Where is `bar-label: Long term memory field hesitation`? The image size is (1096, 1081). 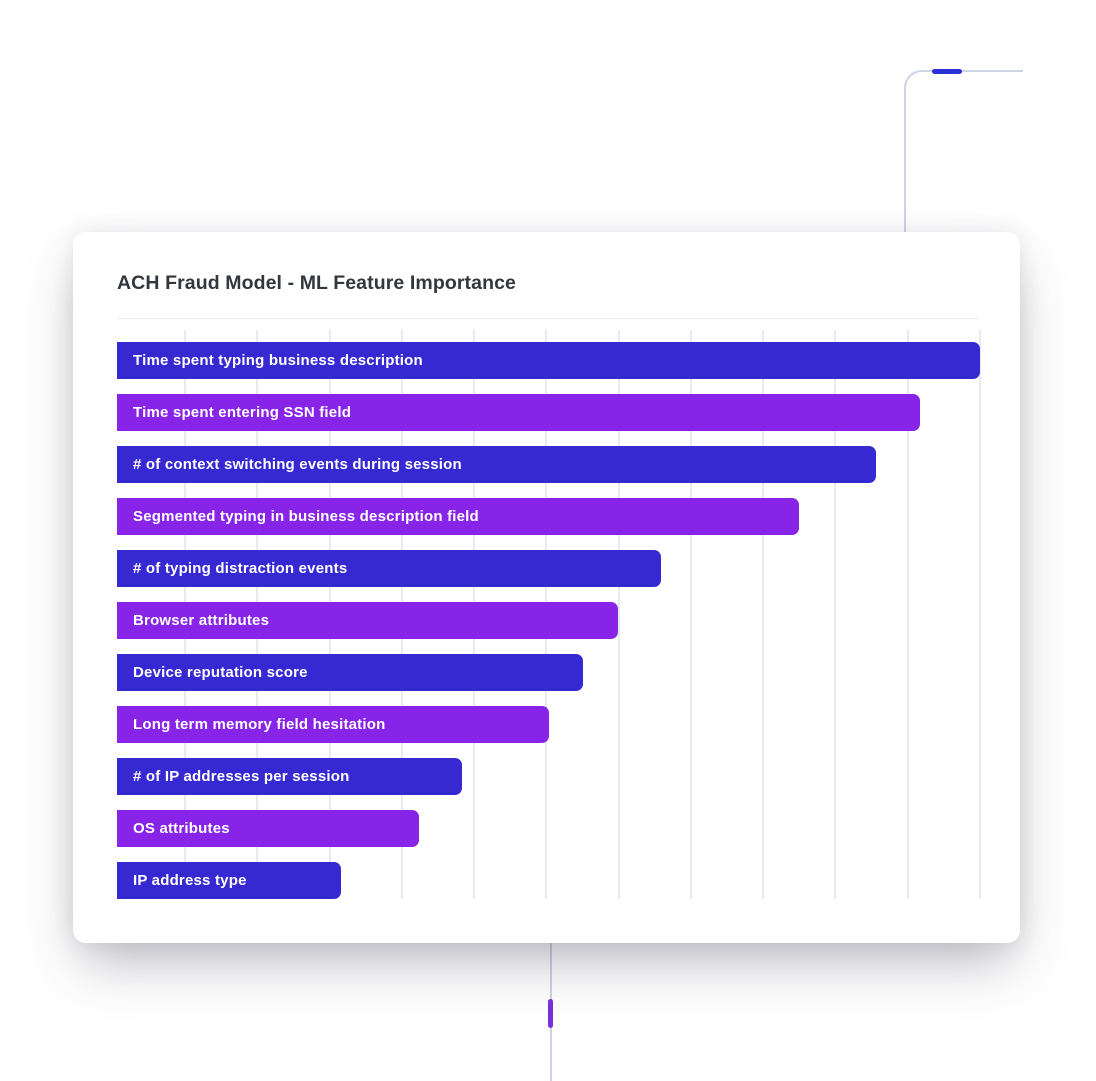
bar-label: Long term memory field hesitation is located at coordinates (259, 724).